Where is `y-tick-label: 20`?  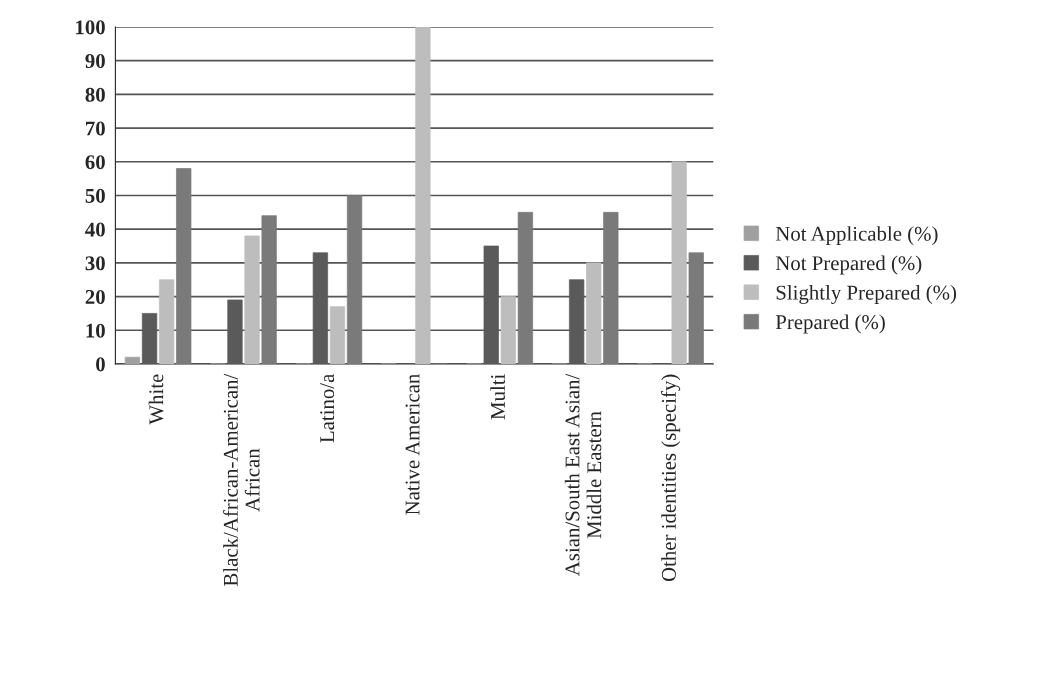
y-tick-label: 20 is located at coordinates (95, 296).